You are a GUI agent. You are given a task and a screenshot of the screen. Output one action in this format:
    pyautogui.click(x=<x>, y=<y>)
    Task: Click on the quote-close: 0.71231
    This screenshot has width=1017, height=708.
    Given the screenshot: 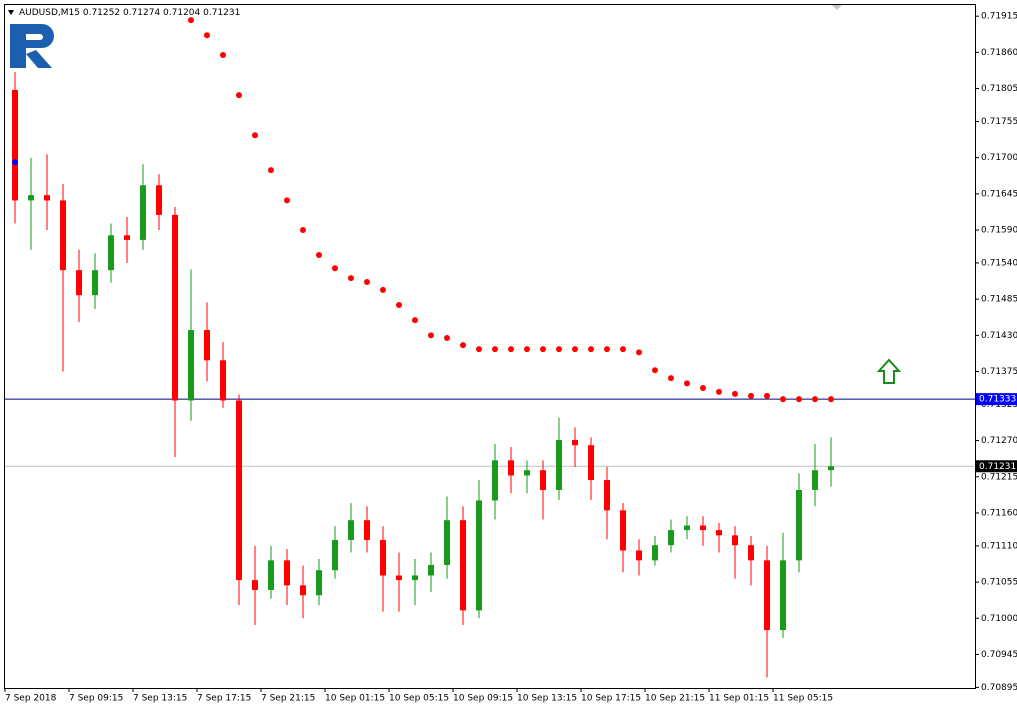 What is the action you would take?
    pyautogui.click(x=221, y=13)
    